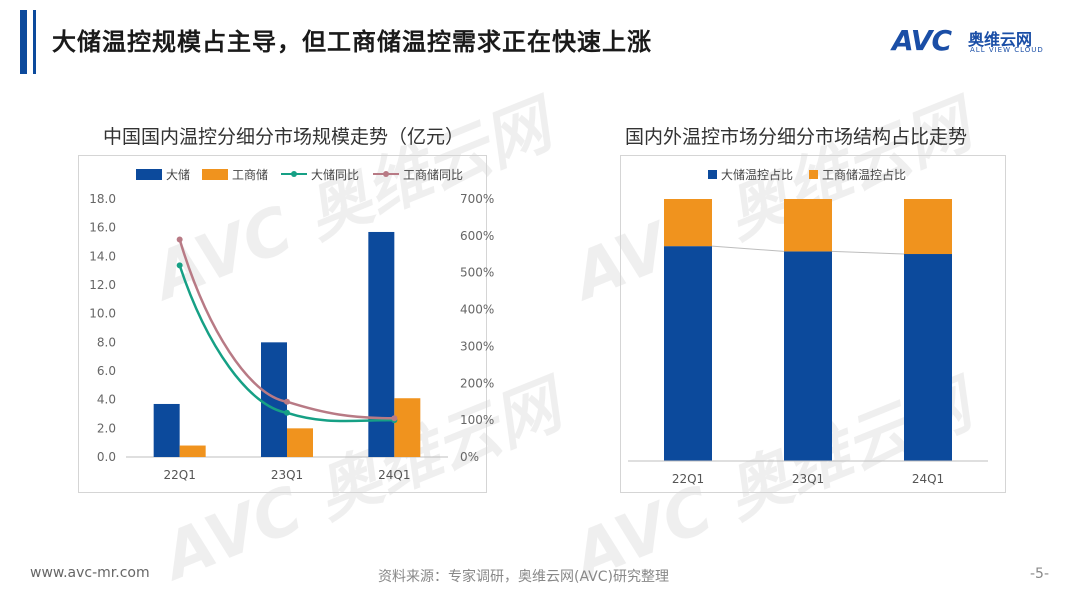 The width and height of the screenshot is (1080, 608). Describe the element at coordinates (381, 344) in the screenshot. I see `bar-大储-24Q1` at that location.